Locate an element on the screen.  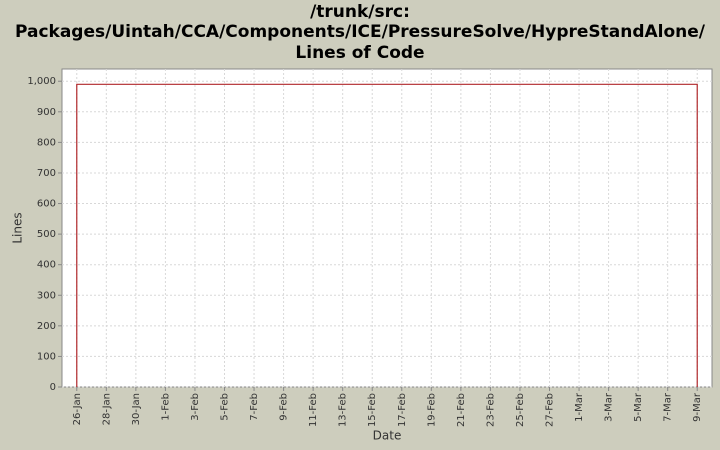
x-tick-label: 23-Feb is located at coordinates (490, 410).